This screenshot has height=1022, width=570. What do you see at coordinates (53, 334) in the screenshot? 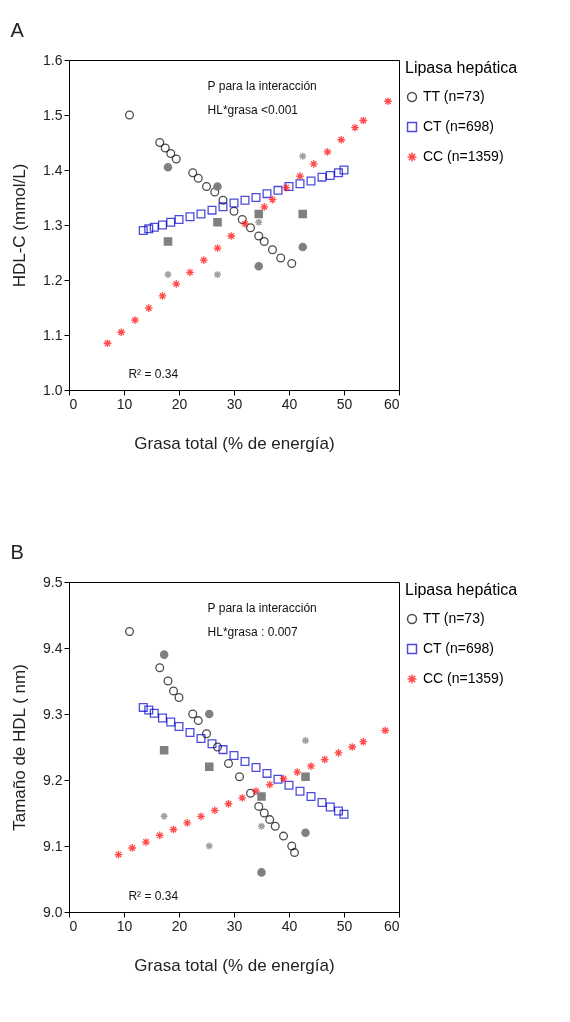
I see `y-tick-label: 1.1` at bounding box center [53, 334].